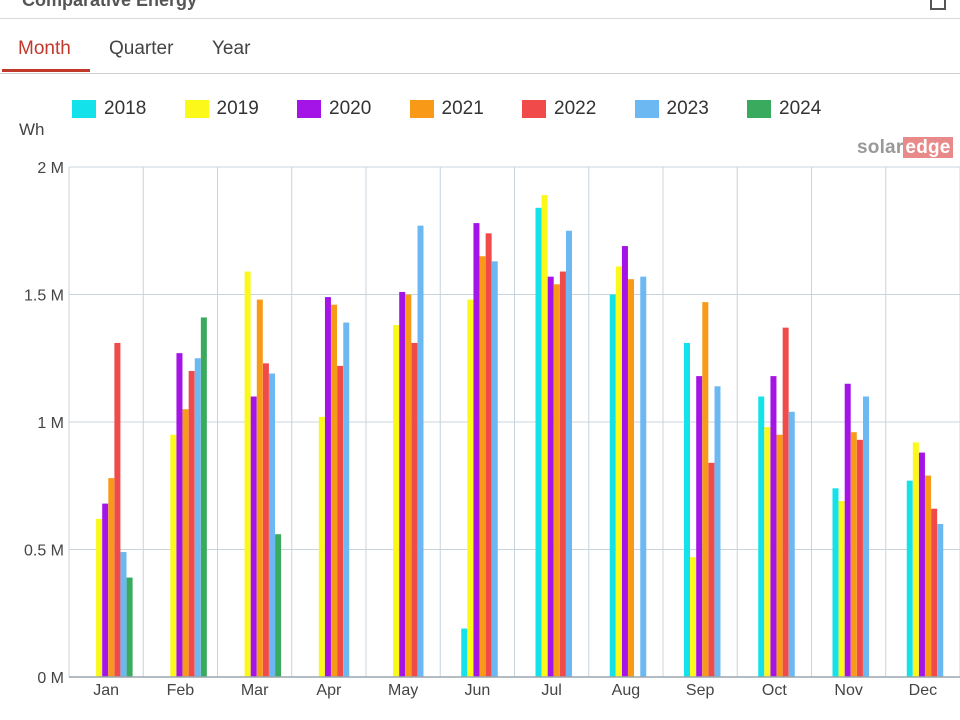 This screenshot has width=960, height=720. What do you see at coordinates (464, 652) in the screenshot?
I see `bar-jun-2018` at bounding box center [464, 652].